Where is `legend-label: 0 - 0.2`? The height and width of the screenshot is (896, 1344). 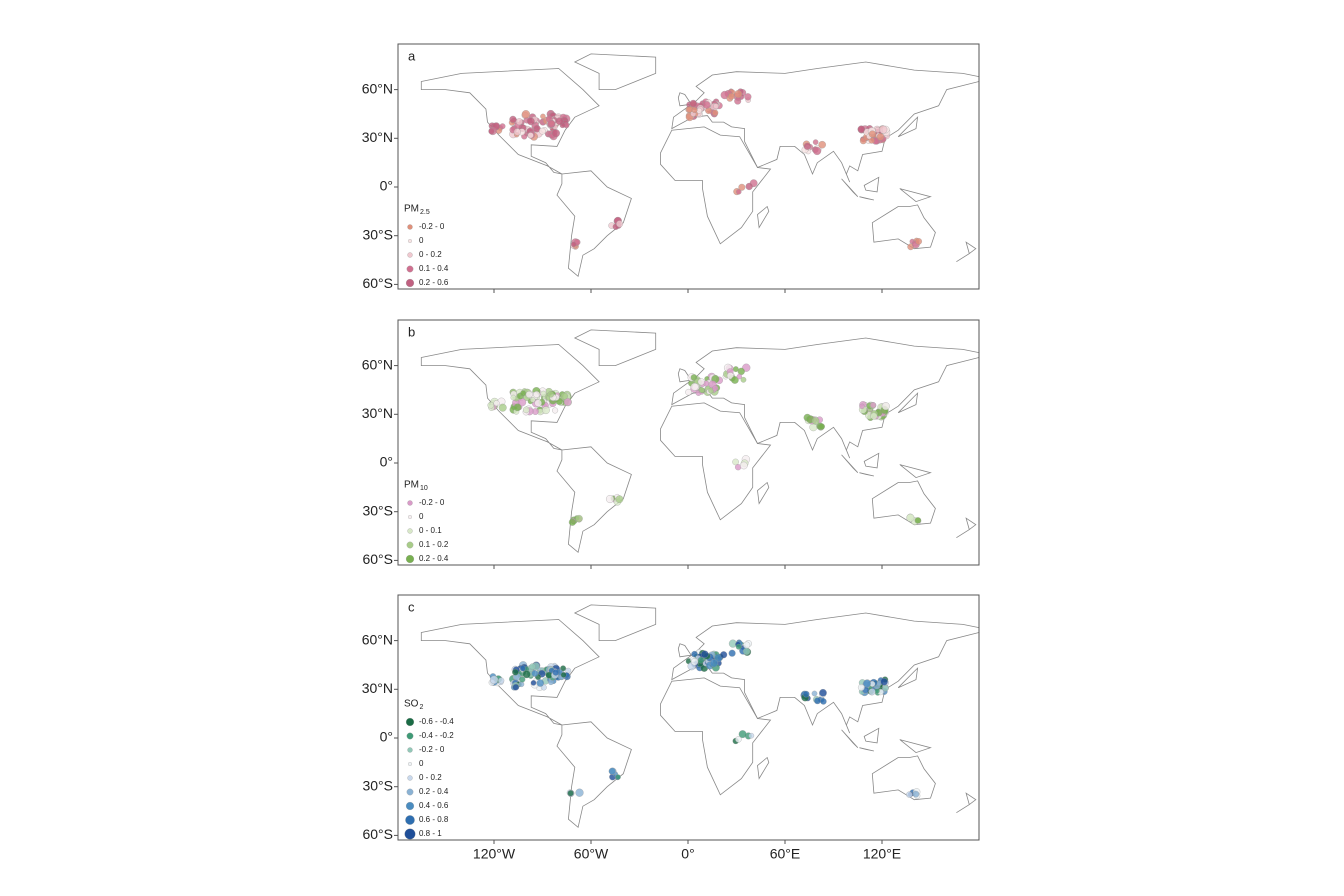
legend-label: 0 - 0.2 is located at coordinates (430, 777).